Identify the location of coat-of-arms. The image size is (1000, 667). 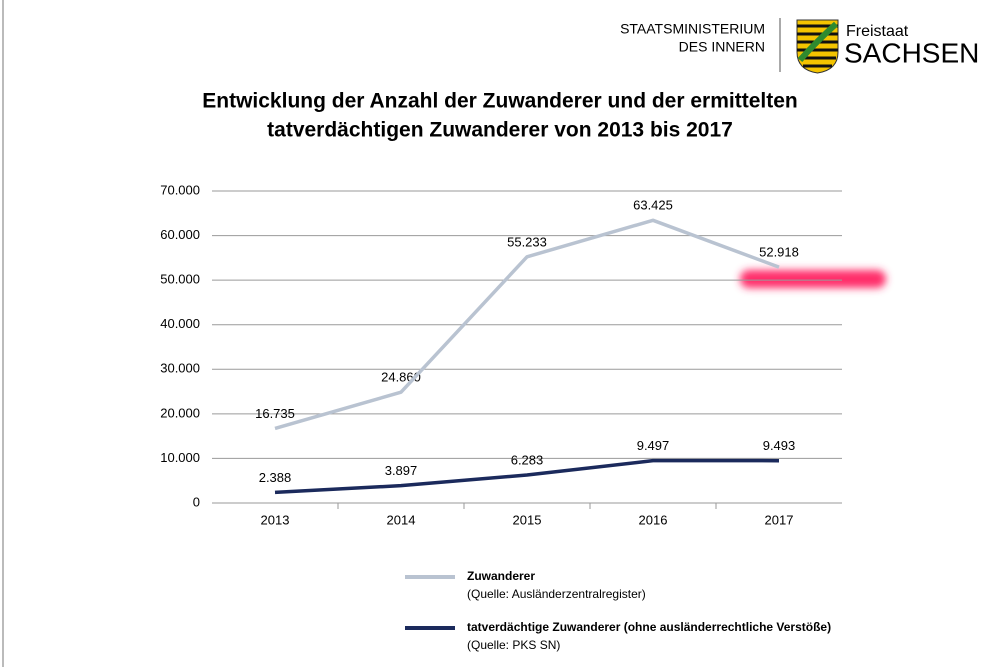
(817, 46).